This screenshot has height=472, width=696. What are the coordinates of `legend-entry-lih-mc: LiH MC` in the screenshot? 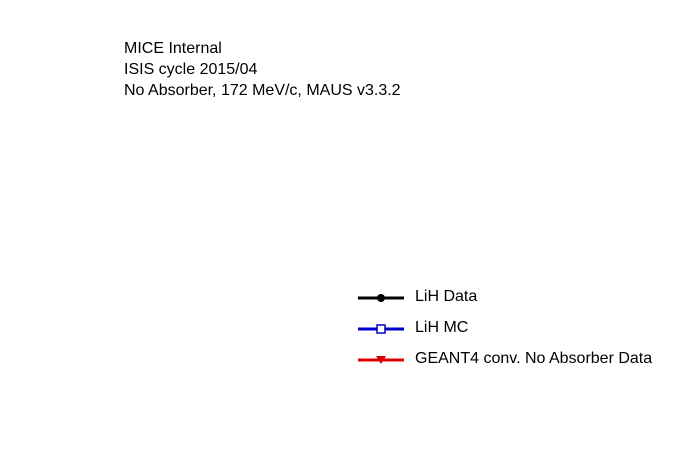 It's located at (524, 329).